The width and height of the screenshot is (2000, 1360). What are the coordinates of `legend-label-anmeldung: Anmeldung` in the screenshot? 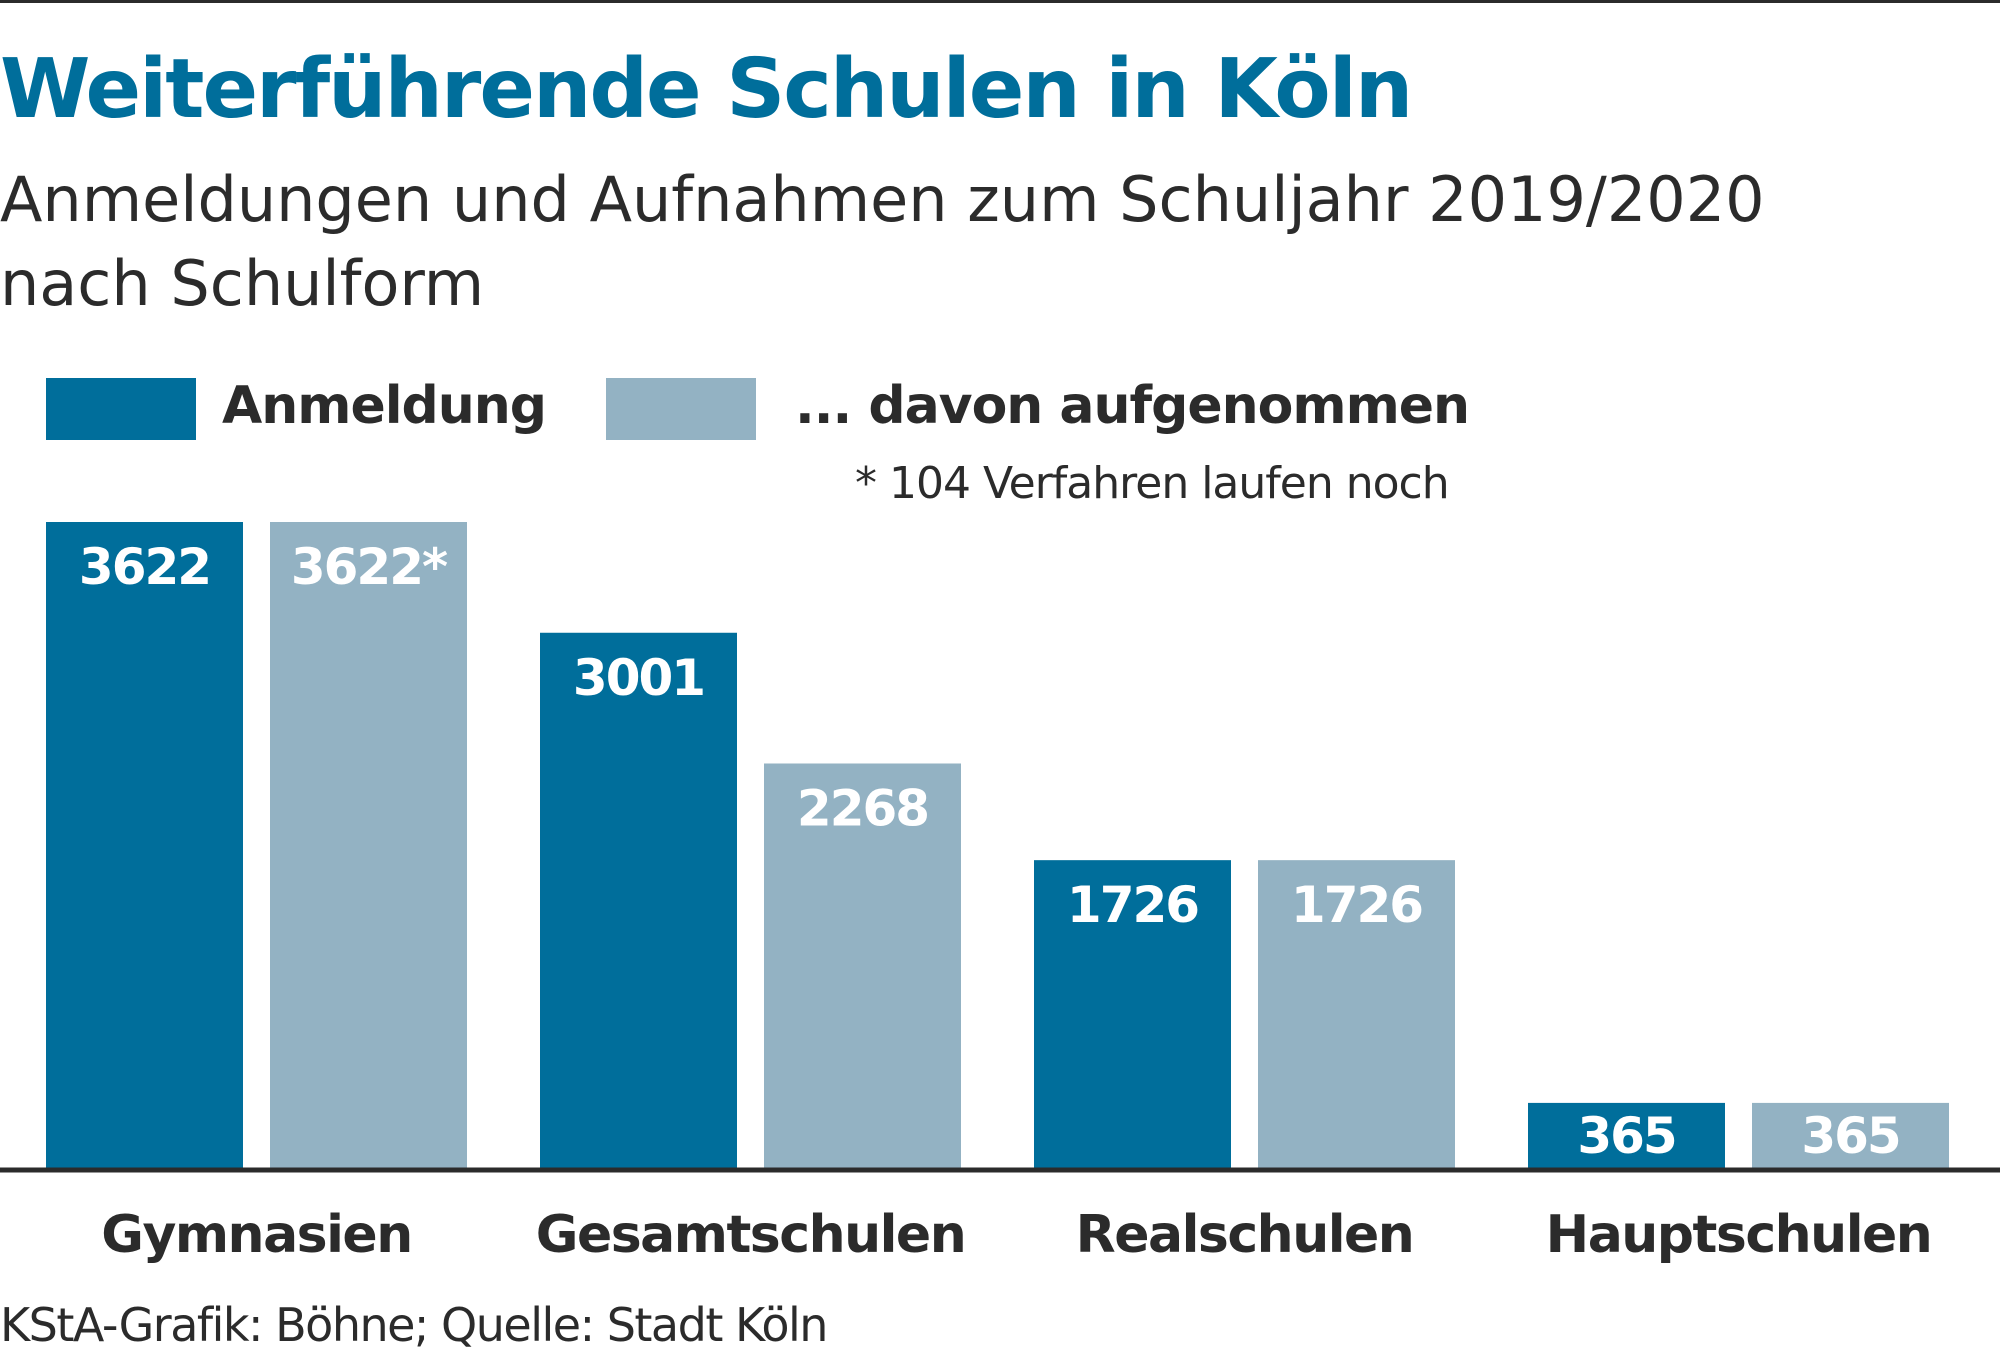 It's located at (384, 406).